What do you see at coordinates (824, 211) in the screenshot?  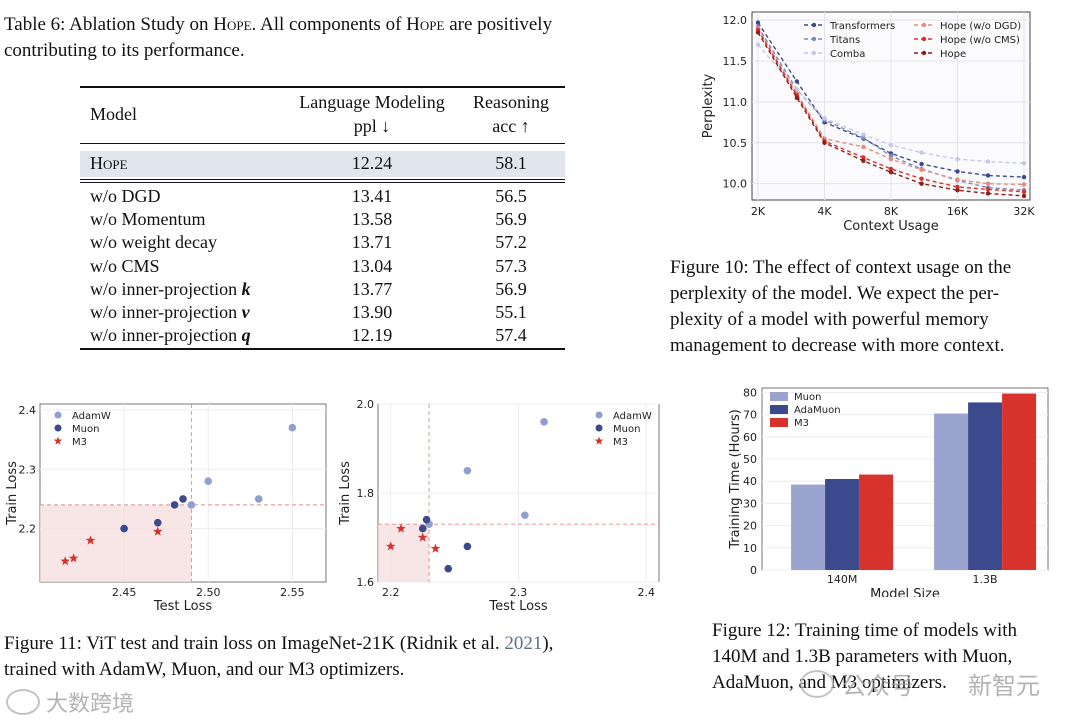 I see `x-tick-label: 4K` at bounding box center [824, 211].